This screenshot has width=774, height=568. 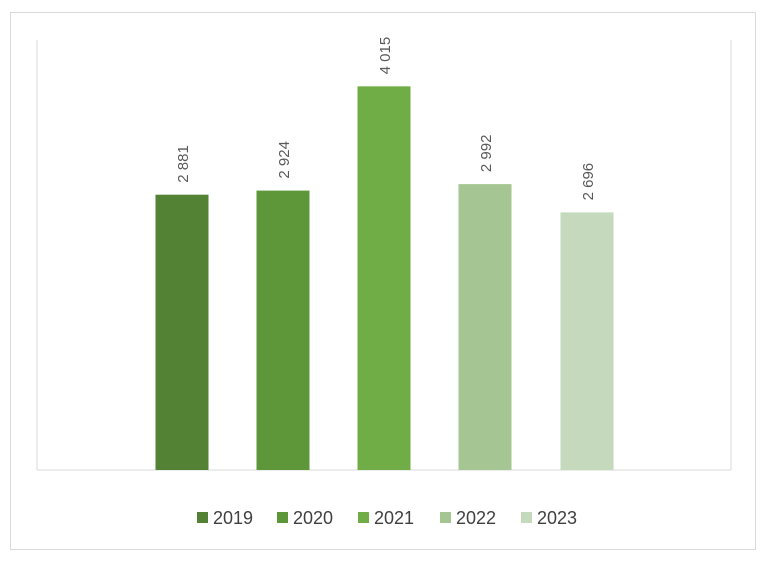 What do you see at coordinates (588, 182) in the screenshot?
I see `data-label-2023: 2 696` at bounding box center [588, 182].